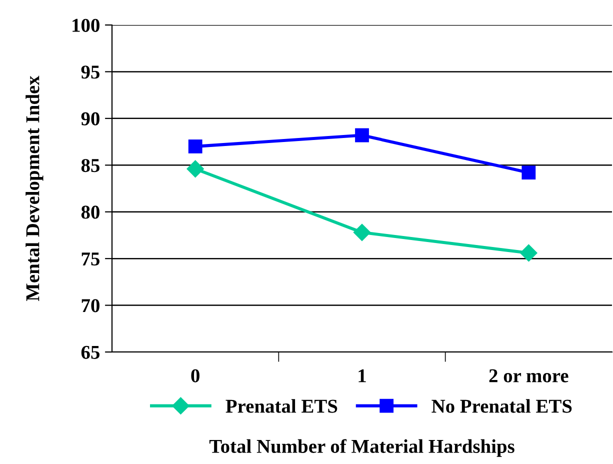 The image size is (613, 464). Describe the element at coordinates (90, 119) in the screenshot. I see `y-tick-label: 90` at that location.